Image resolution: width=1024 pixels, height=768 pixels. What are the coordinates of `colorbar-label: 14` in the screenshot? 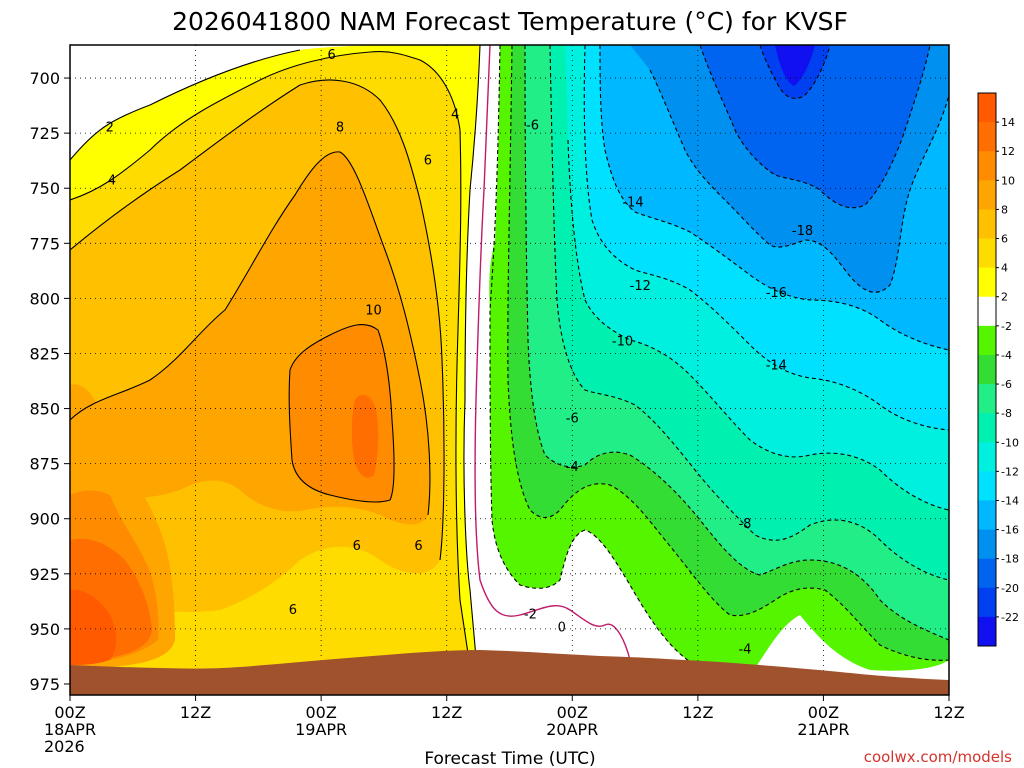 It's located at (1008, 122).